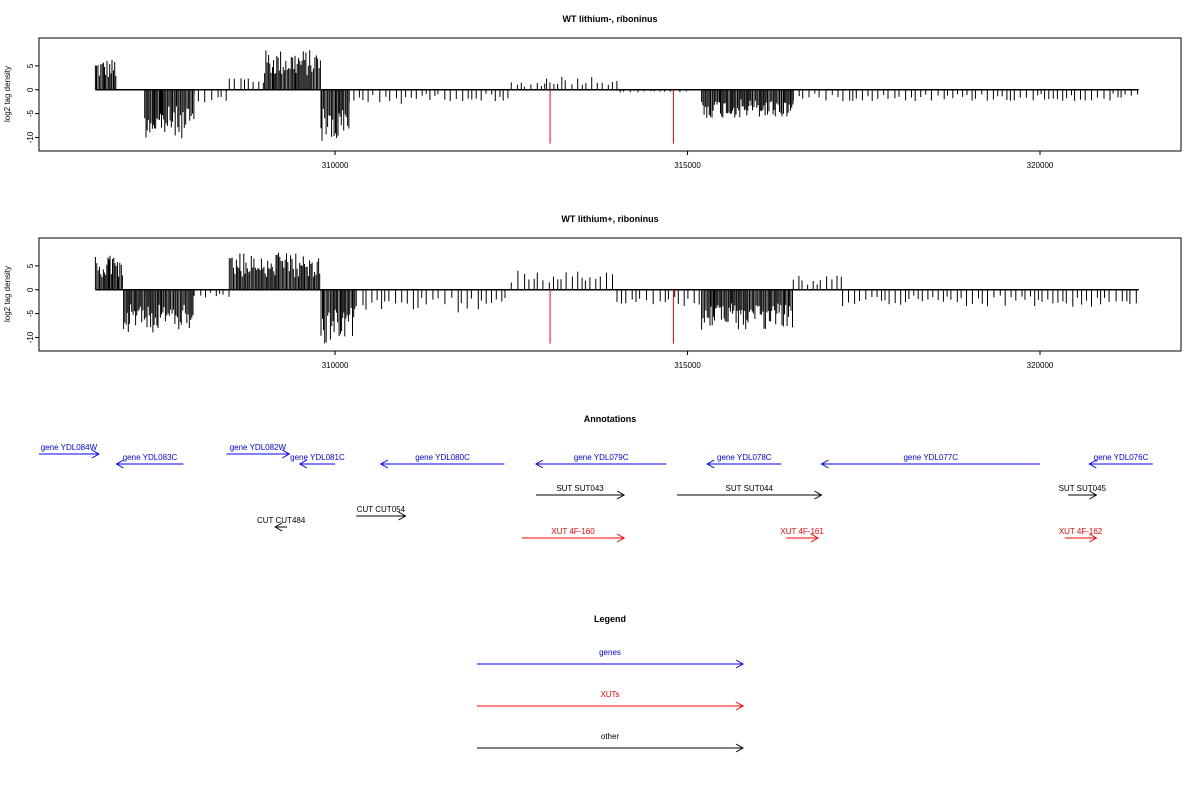  I want to click on feature-label: CUT CUT484, so click(281, 520).